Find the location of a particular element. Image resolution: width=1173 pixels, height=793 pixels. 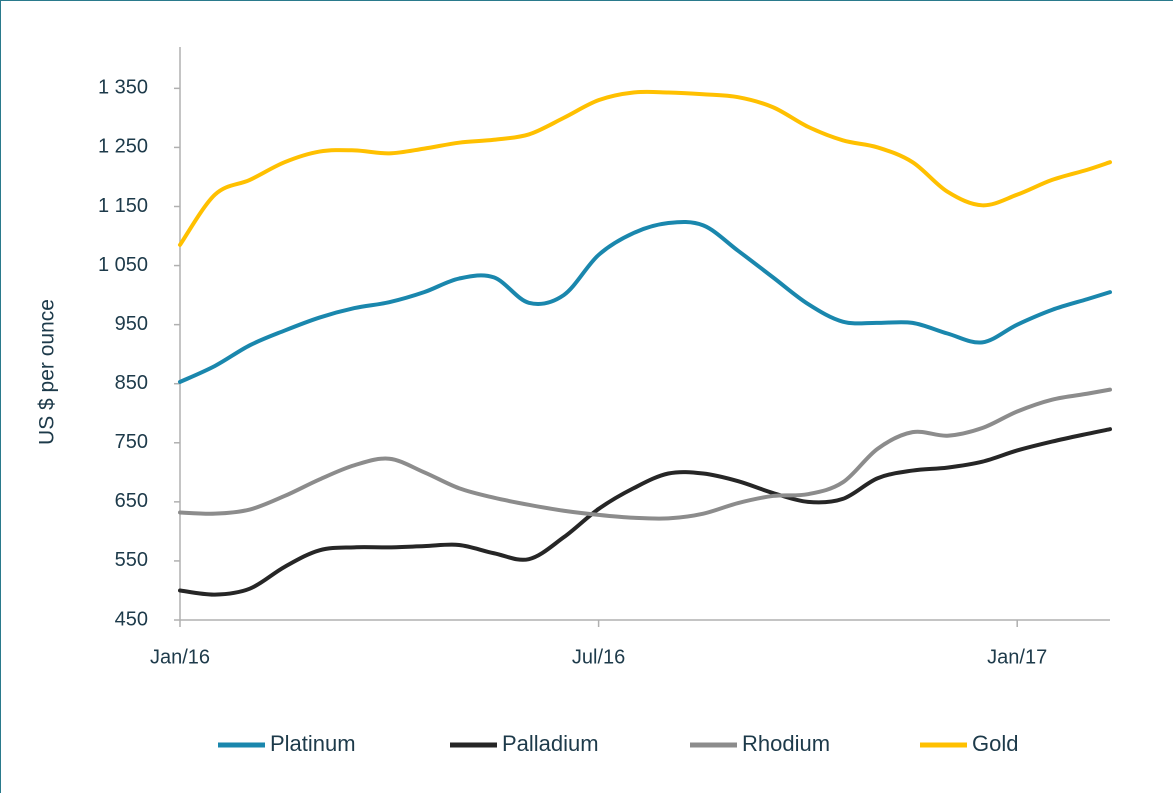

legend-label: Rhodium is located at coordinates (786, 743).